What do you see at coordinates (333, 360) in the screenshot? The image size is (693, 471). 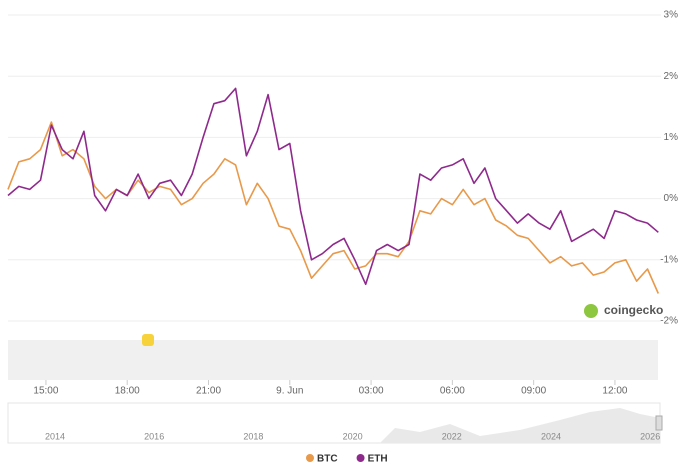 I see `volume-band` at bounding box center [333, 360].